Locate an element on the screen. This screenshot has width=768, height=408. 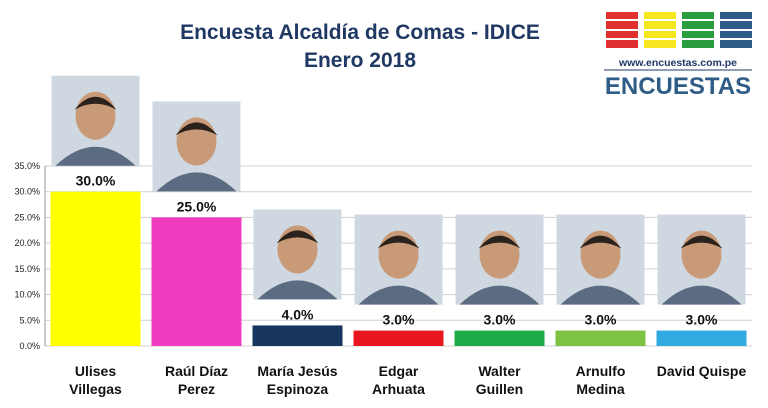
x-tick-label: Ulises is located at coordinates (95, 371).